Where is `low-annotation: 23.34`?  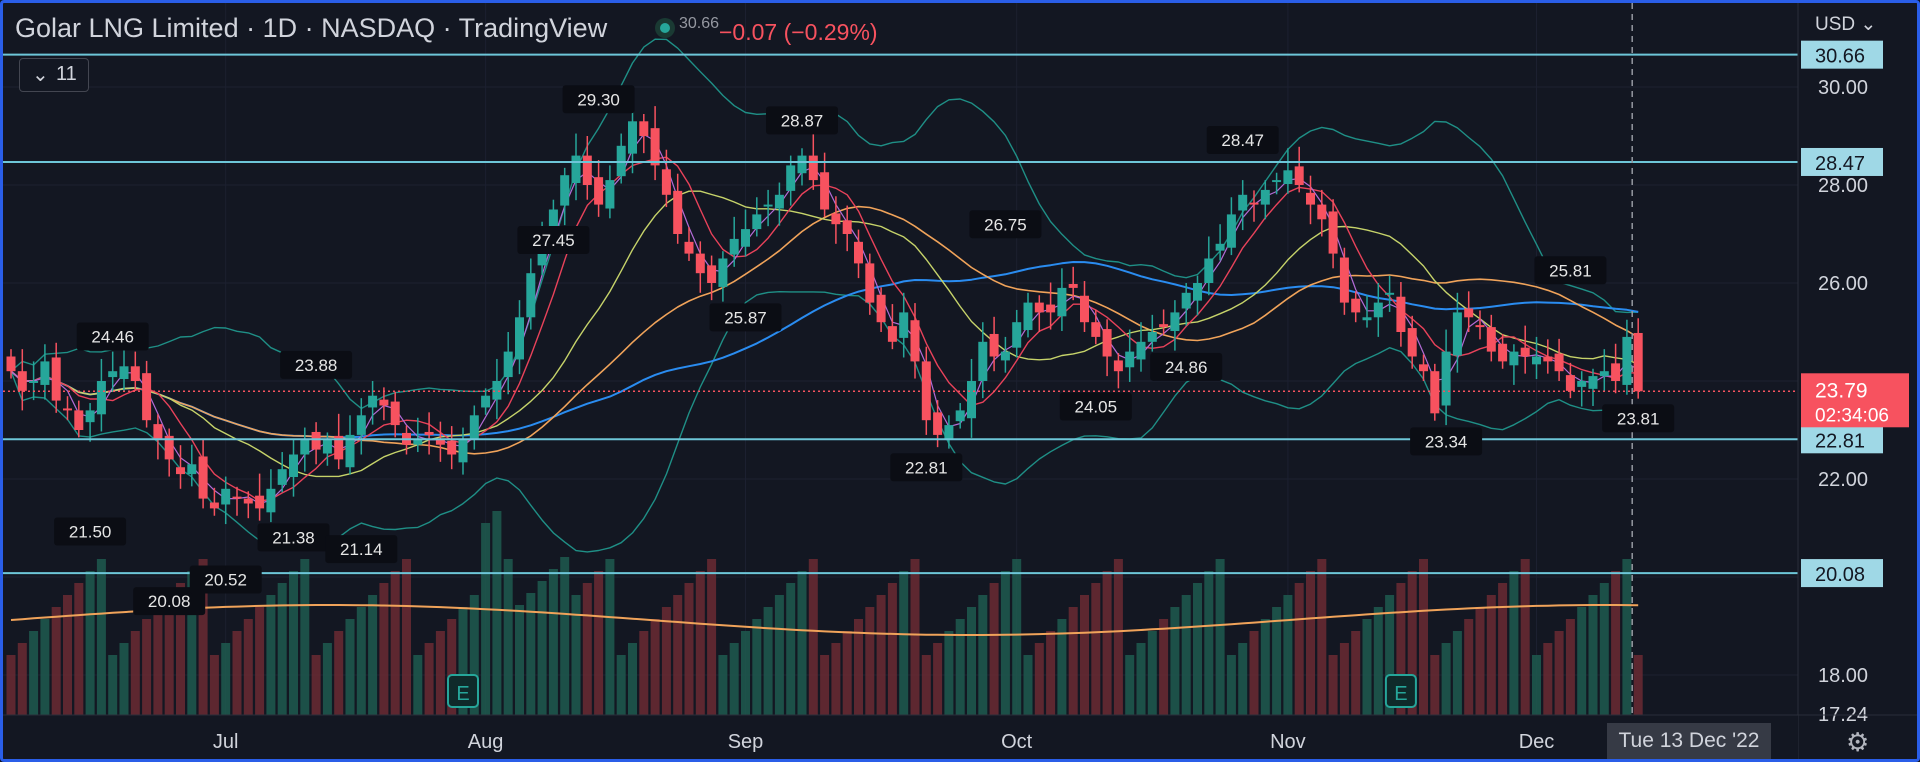 low-annotation: 23.34 is located at coordinates (1446, 441).